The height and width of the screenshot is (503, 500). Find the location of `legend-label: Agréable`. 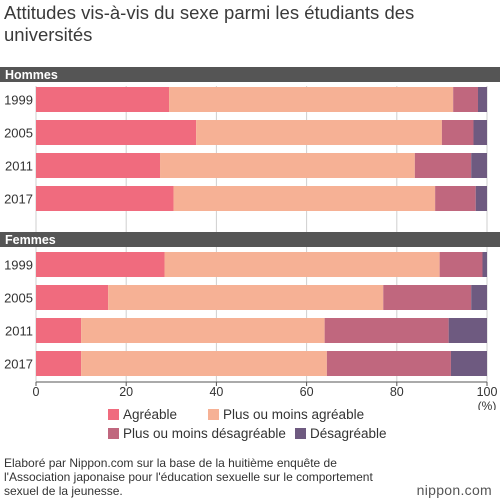

legend-label: Agréable is located at coordinates (150, 414).